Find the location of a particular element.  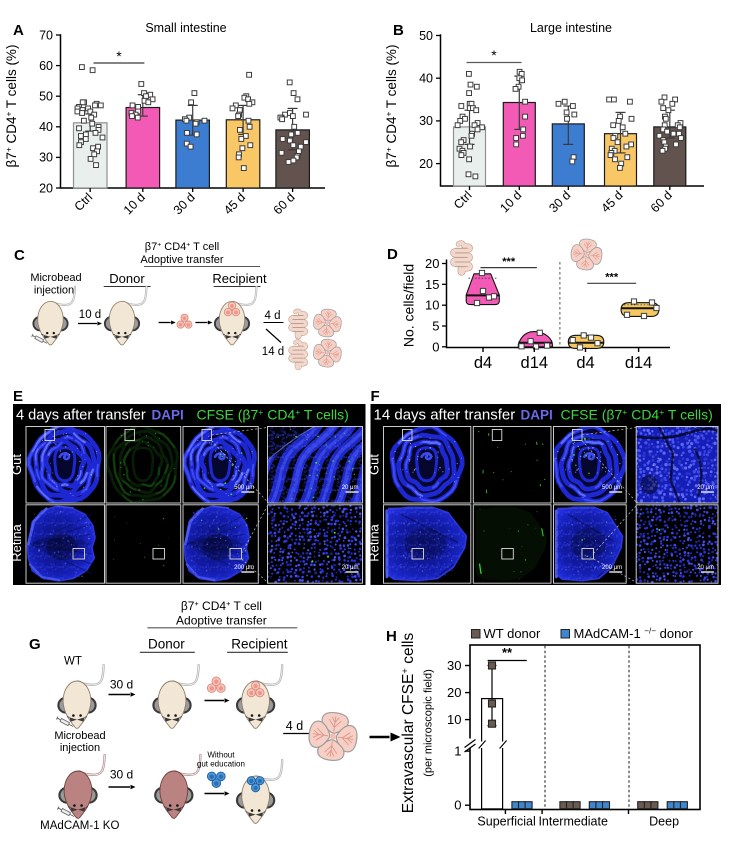

svg-text: Extravascular CFSE+​ cells is located at coordinates (408, 723).